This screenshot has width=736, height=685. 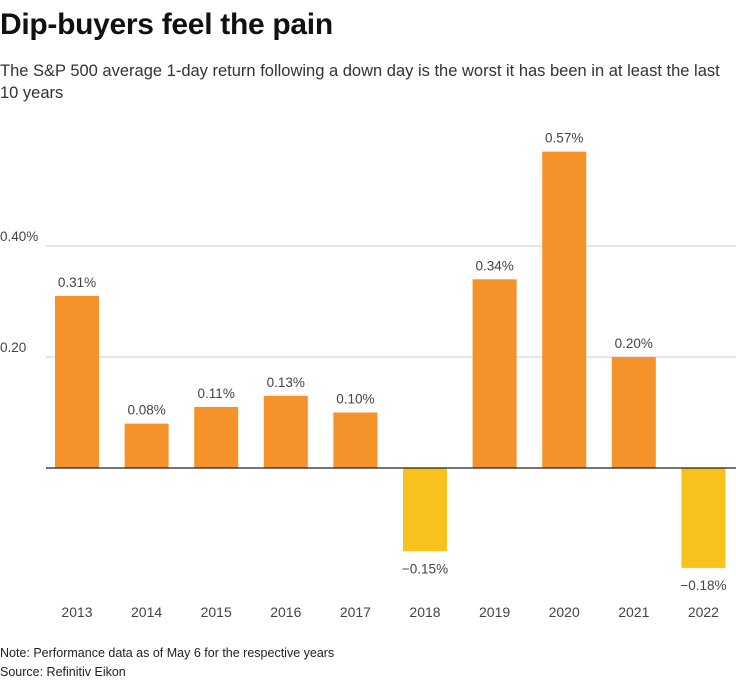 I want to click on data-label: 0.57%, so click(x=564, y=138).